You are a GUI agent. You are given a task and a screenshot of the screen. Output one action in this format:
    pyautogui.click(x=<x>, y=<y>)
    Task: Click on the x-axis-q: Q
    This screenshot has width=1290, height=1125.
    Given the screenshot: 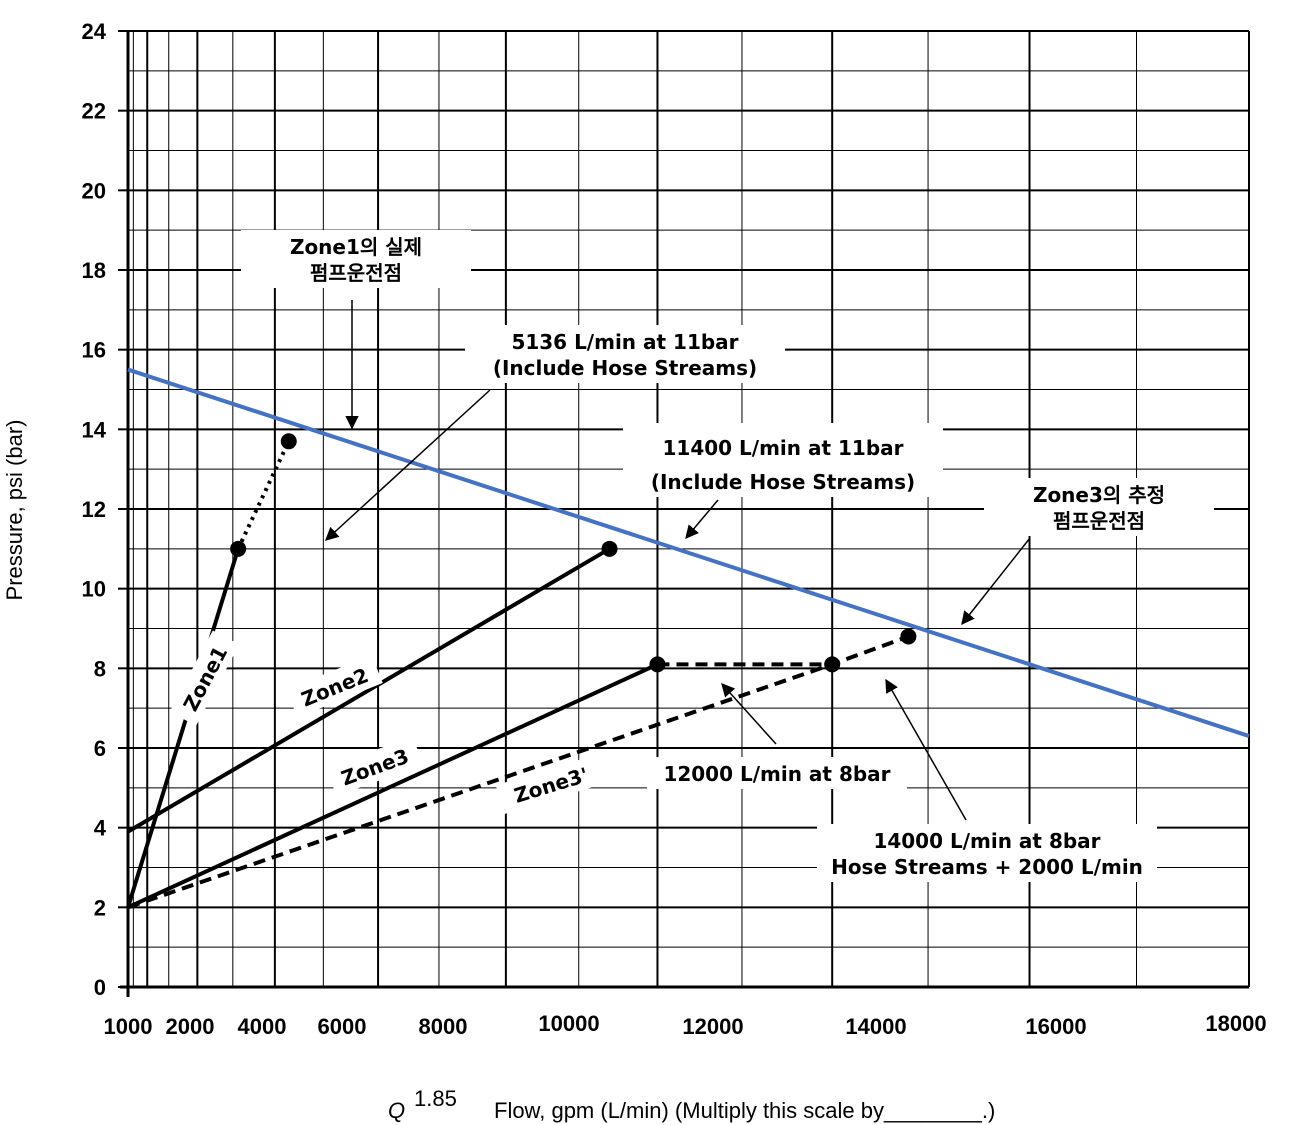 What is the action you would take?
    pyautogui.click(x=396, y=1110)
    